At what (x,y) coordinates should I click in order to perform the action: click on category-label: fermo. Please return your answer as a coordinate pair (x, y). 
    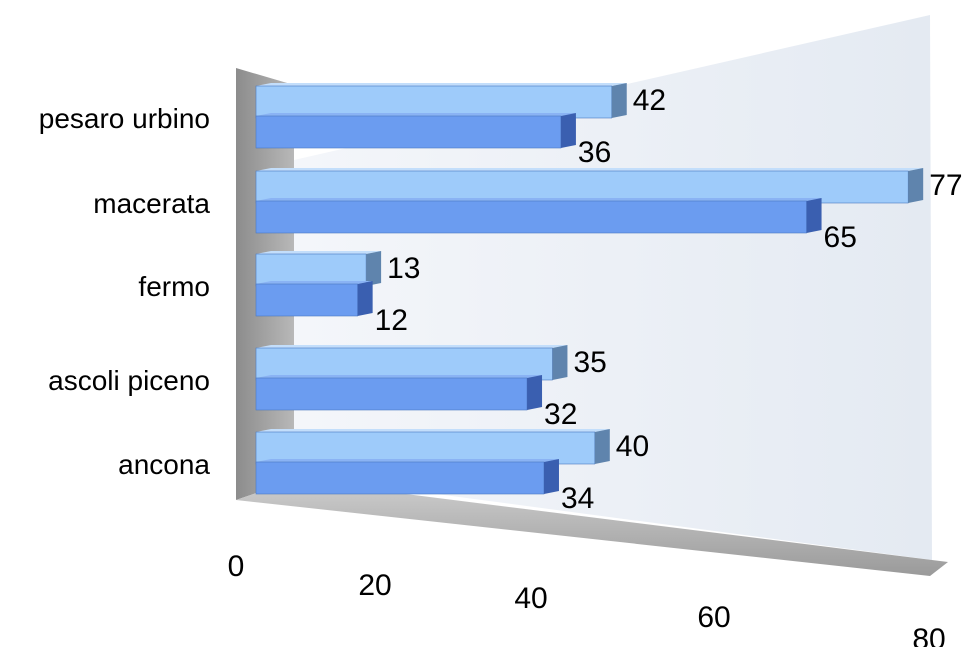
    Looking at the image, I should click on (174, 286).